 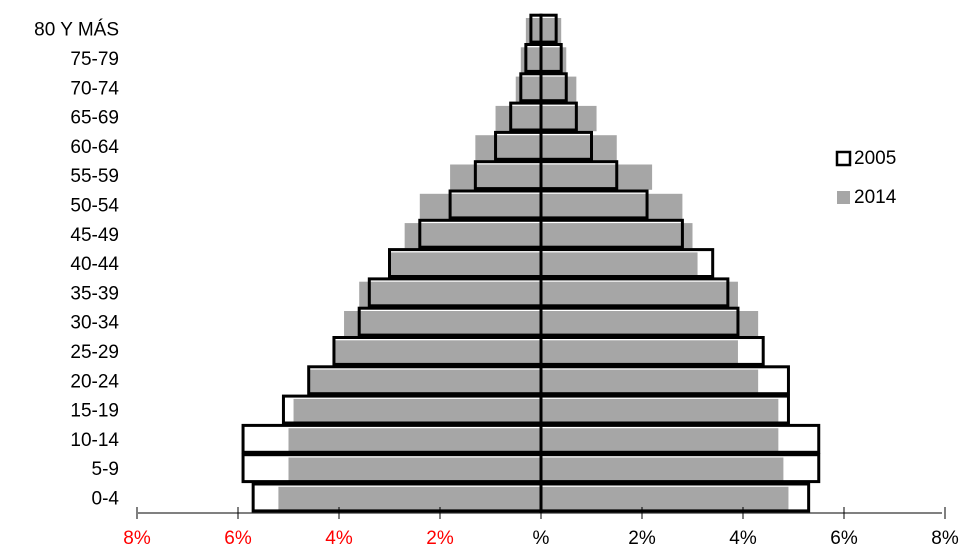 I want to click on y-tick-label: 70-74, so click(x=94, y=88).